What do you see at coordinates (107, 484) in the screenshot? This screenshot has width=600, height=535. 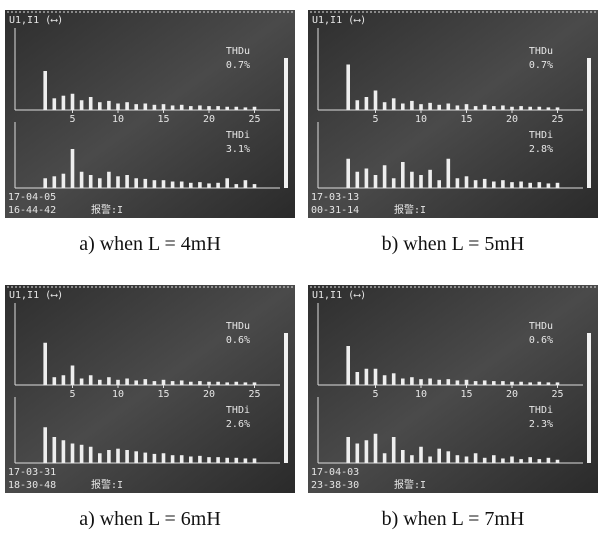 I see `alarm: 报警:I` at bounding box center [107, 484].